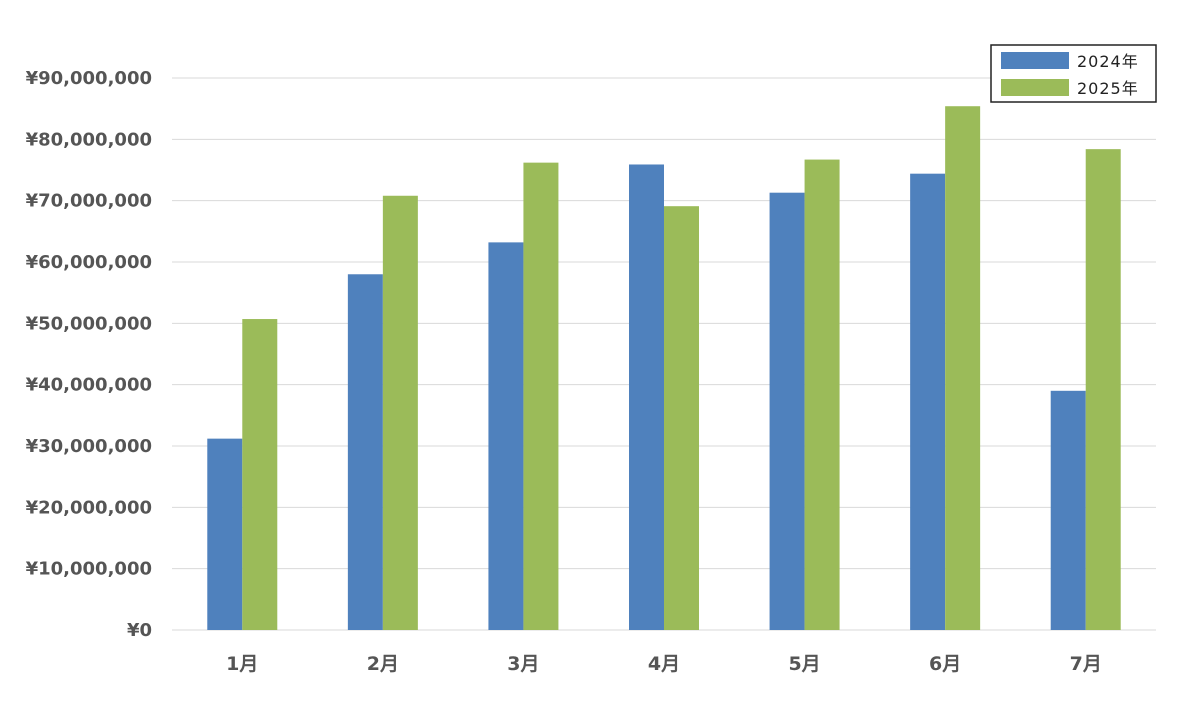 Image resolution: width=1200 pixels, height=720 pixels. I want to click on y-tick-label: ¥60,000,000, so click(89, 262).